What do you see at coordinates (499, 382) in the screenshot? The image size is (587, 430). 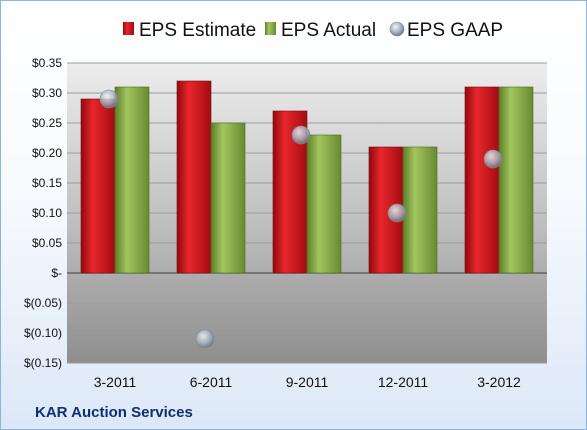 I see `x-tick-label: 3-2012` at bounding box center [499, 382].